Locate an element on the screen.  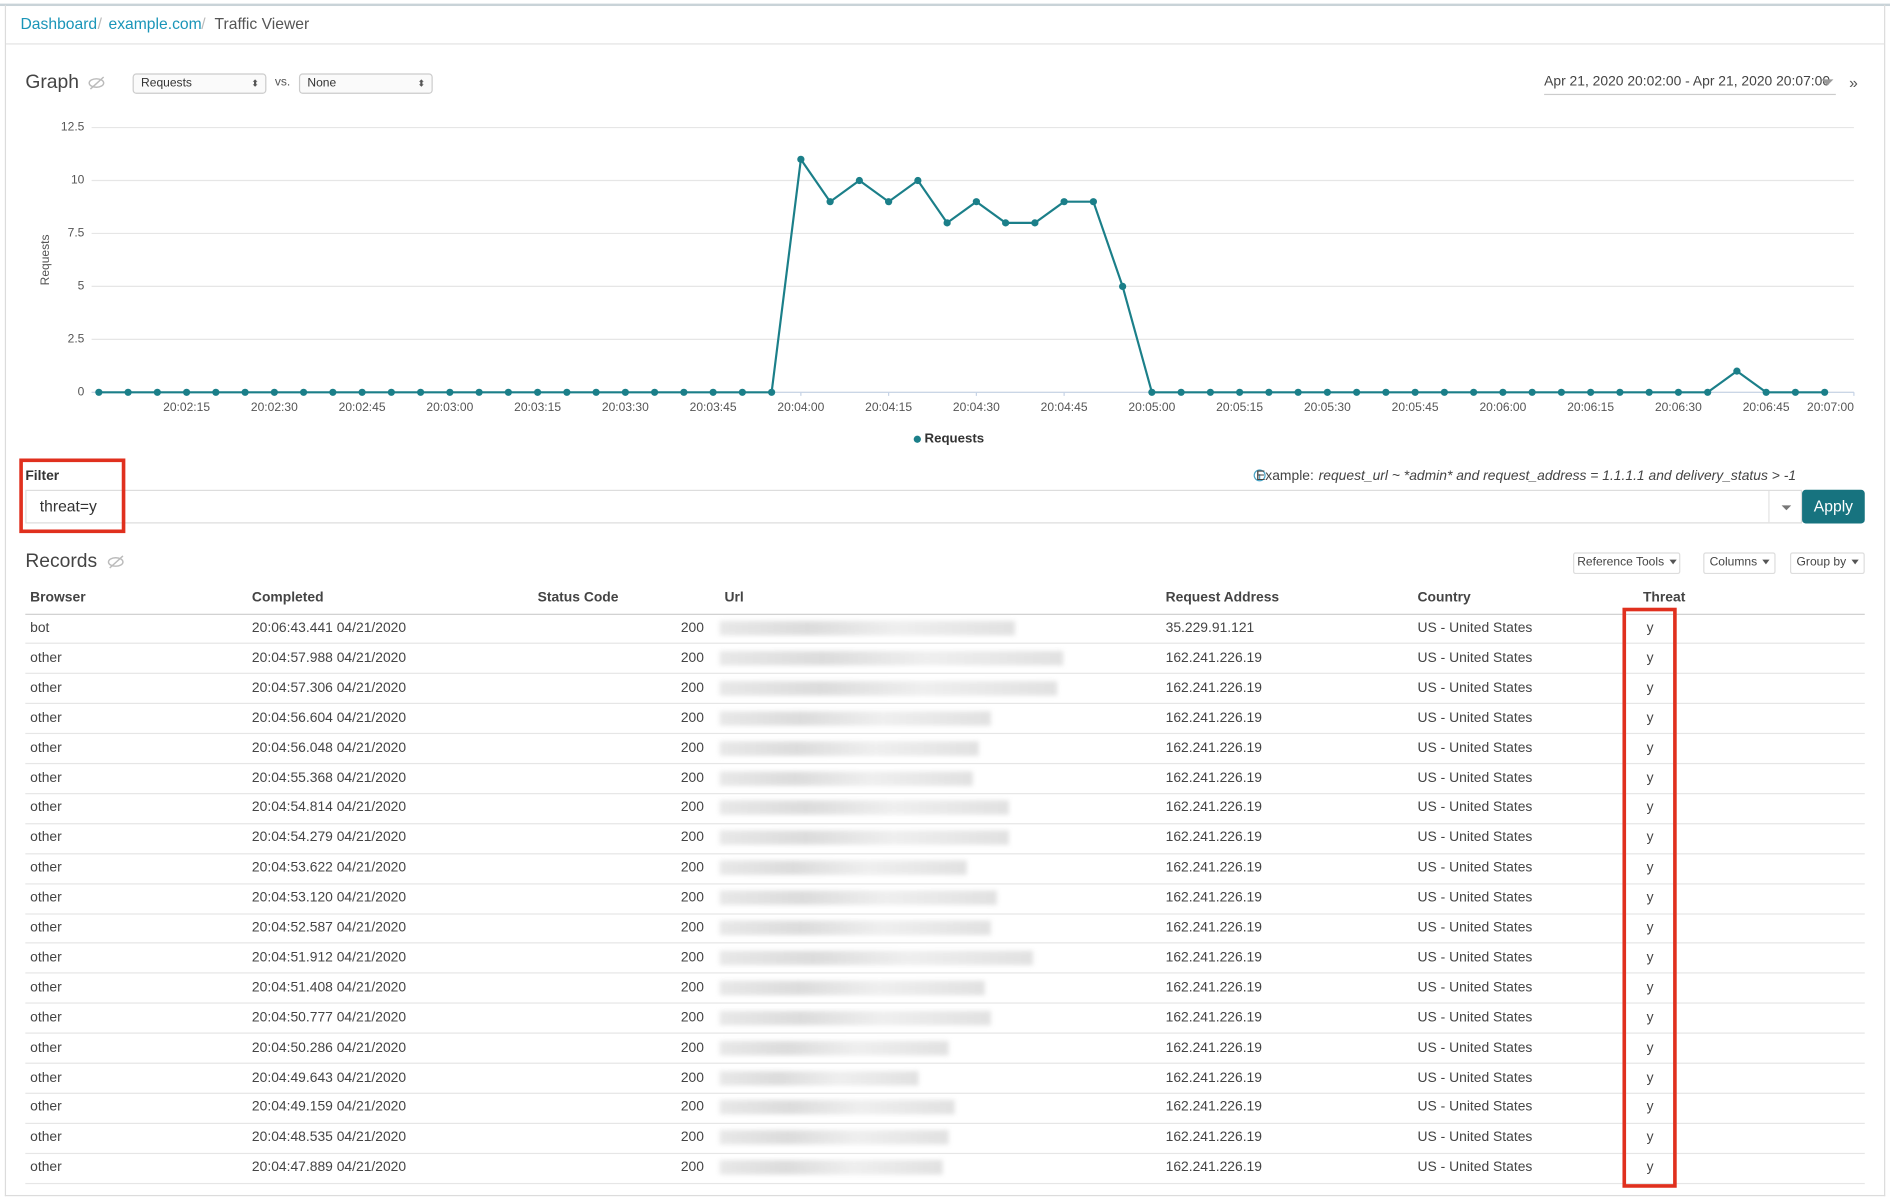
table-cell: 20:04:56.048 04/21/2020 is located at coordinates (329, 748).